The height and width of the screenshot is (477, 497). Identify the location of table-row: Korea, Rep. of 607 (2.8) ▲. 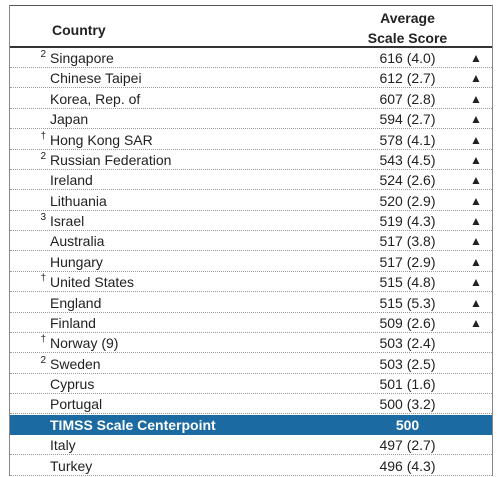
(251, 99).